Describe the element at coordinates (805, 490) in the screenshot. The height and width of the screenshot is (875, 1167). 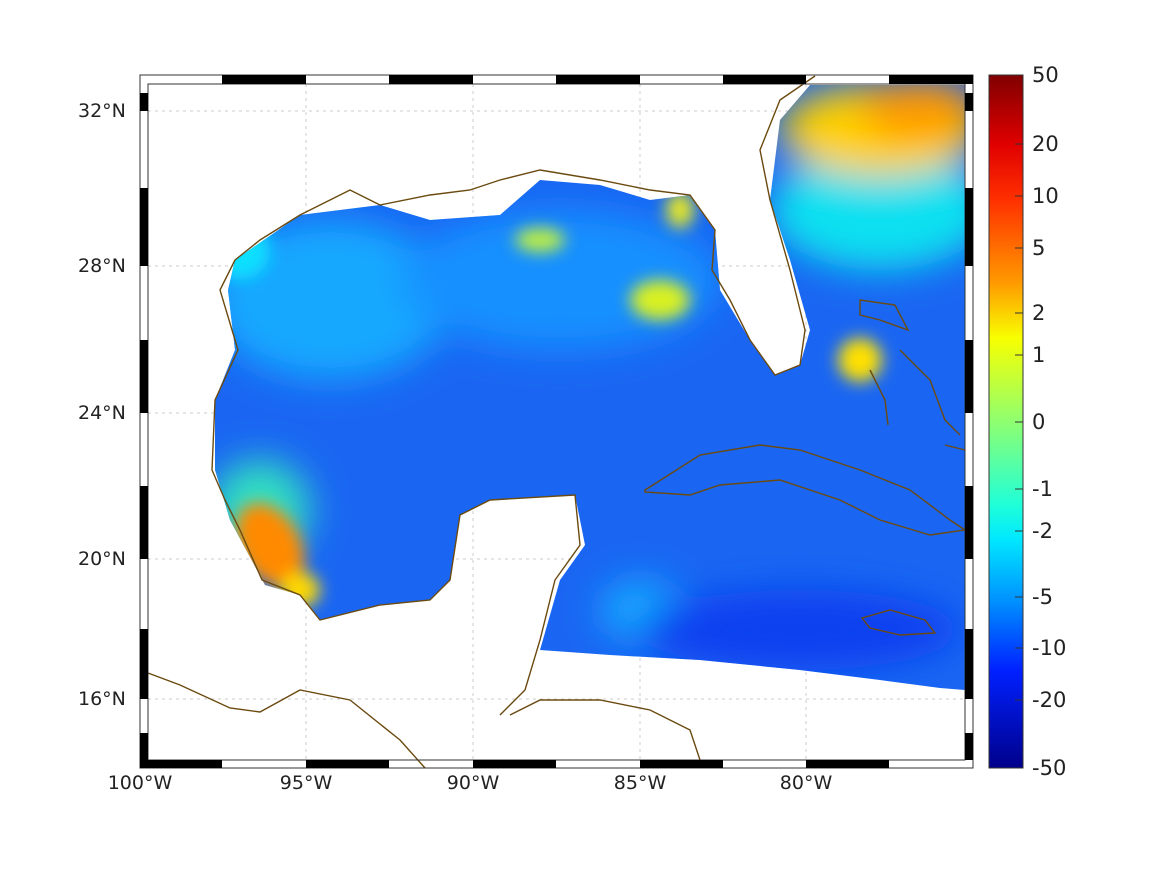
I see `coast-cuba` at that location.